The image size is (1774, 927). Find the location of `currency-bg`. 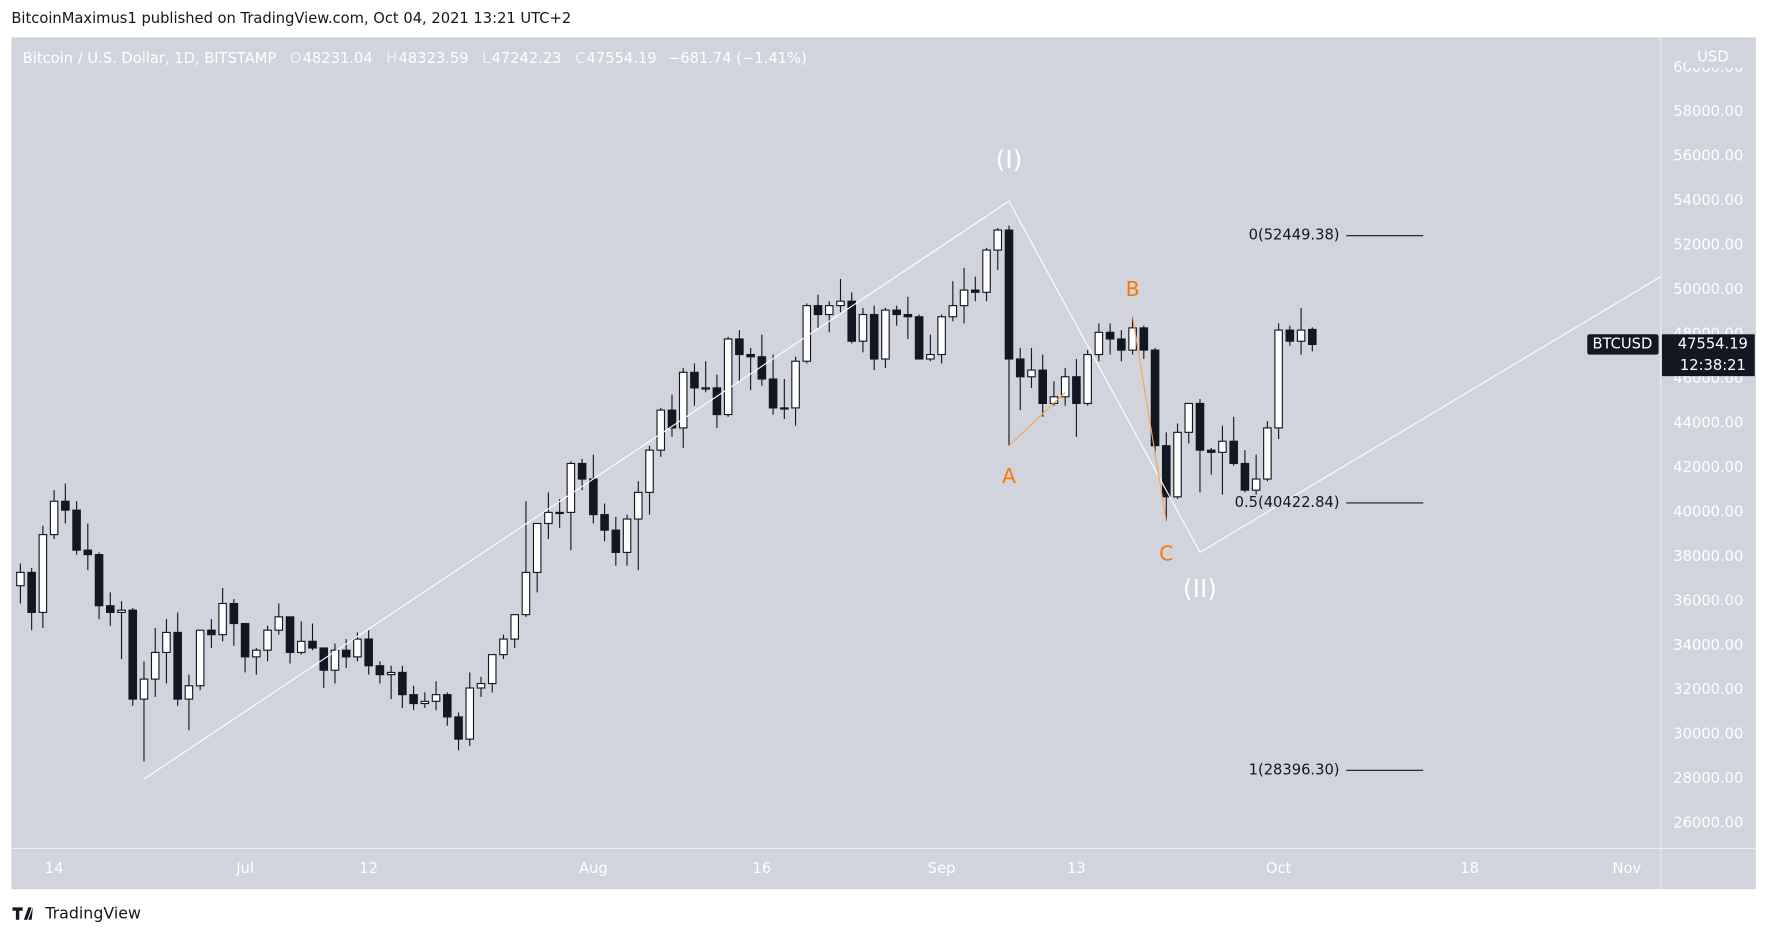

currency-bg is located at coordinates (1714, 57).